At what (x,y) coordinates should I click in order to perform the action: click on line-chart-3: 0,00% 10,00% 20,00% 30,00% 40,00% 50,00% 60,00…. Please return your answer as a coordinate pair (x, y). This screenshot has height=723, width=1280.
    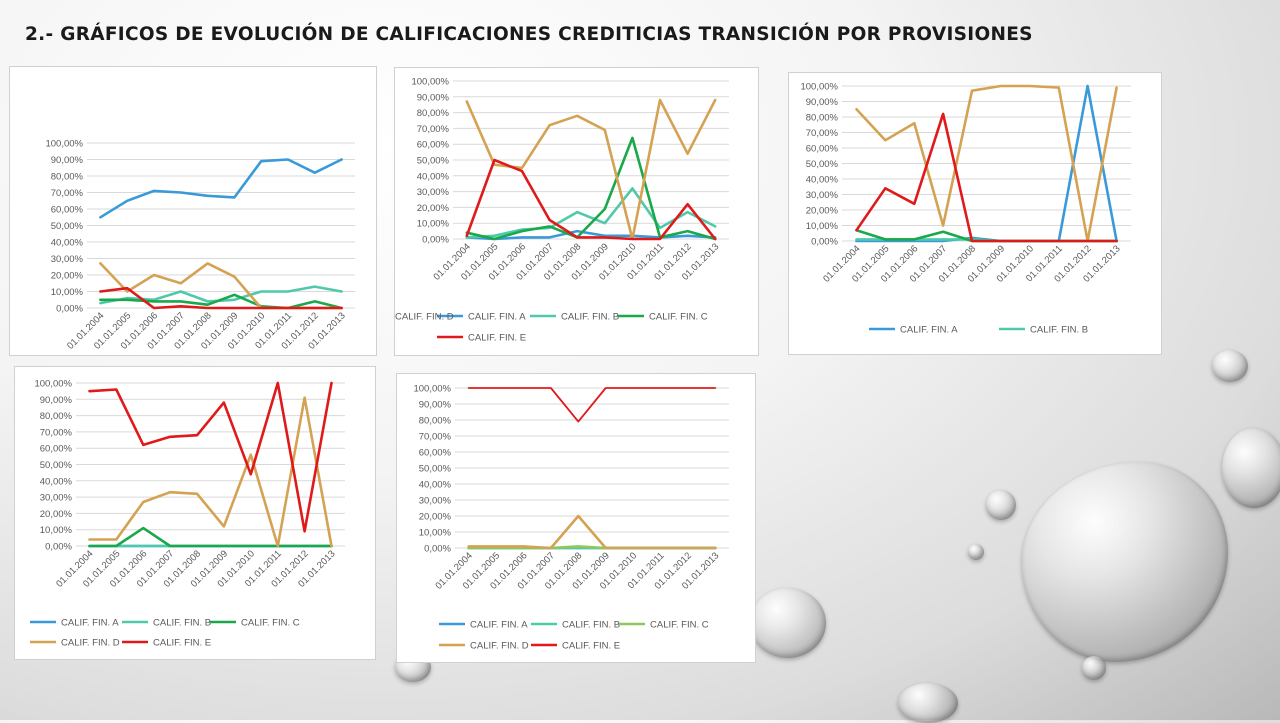
    Looking at the image, I should click on (965, 209).